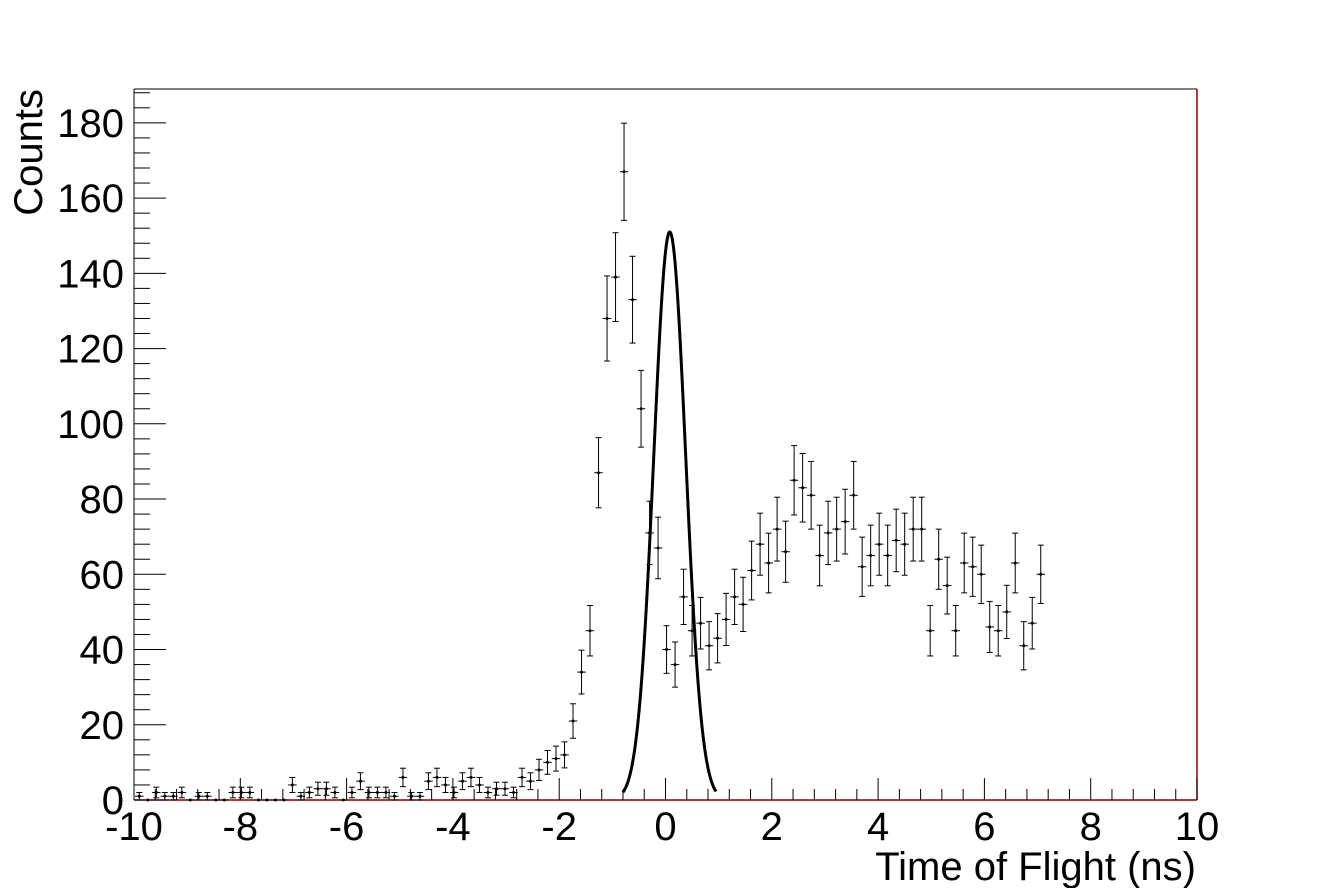  I want to click on x-tick-labels: -10 -8 -6 -4 -2 0 2 4 6 8 10, so click(662, 827).